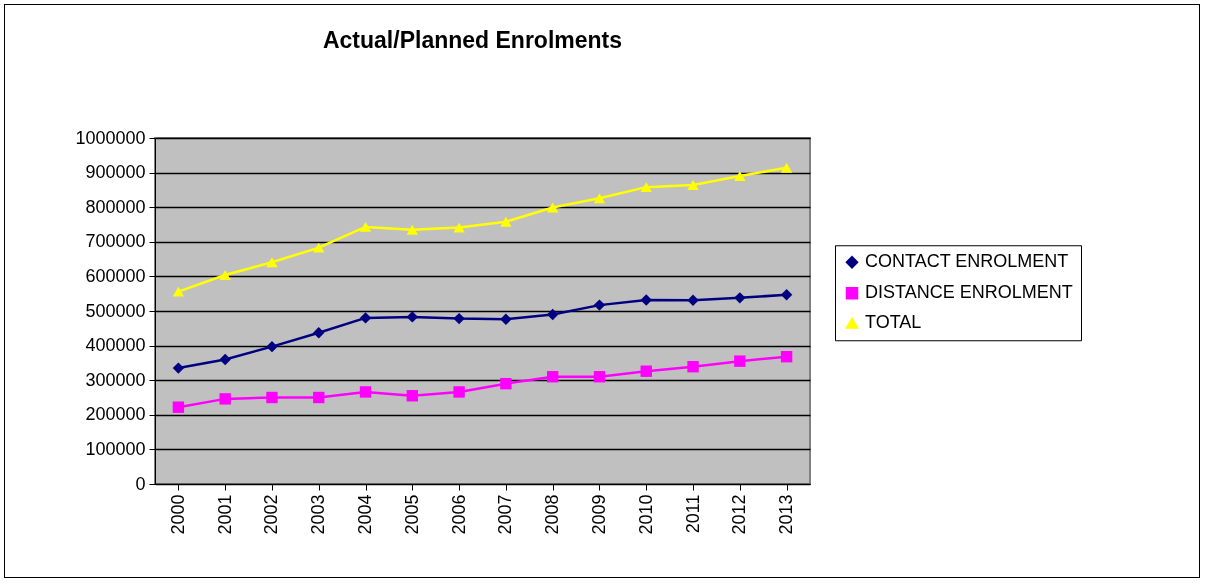 The width and height of the screenshot is (1205, 584). I want to click on y-tick-label: 500000, so click(115, 310).